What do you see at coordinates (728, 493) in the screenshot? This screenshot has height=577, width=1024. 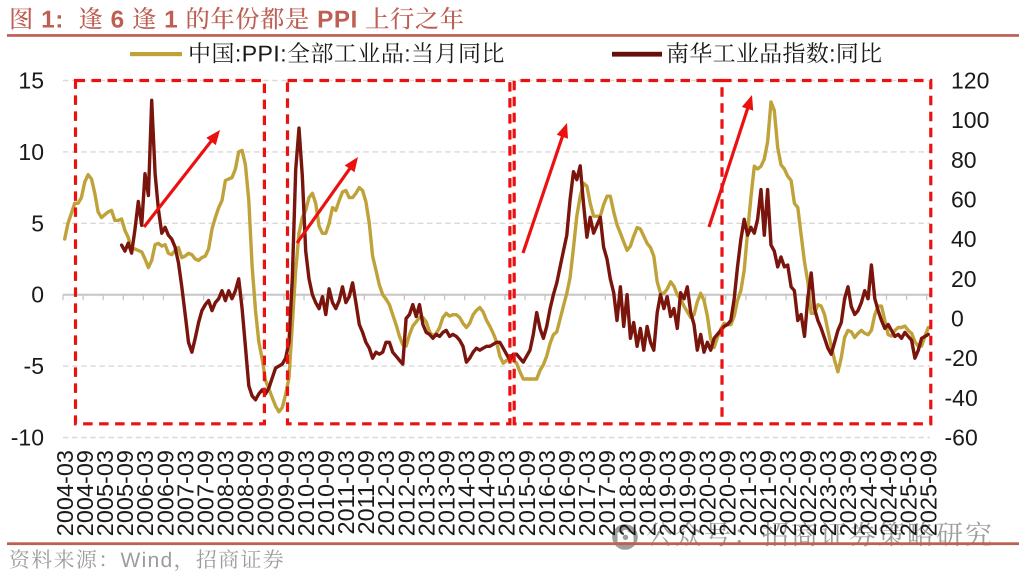 I see `svg-text: 2020-09` at bounding box center [728, 493].